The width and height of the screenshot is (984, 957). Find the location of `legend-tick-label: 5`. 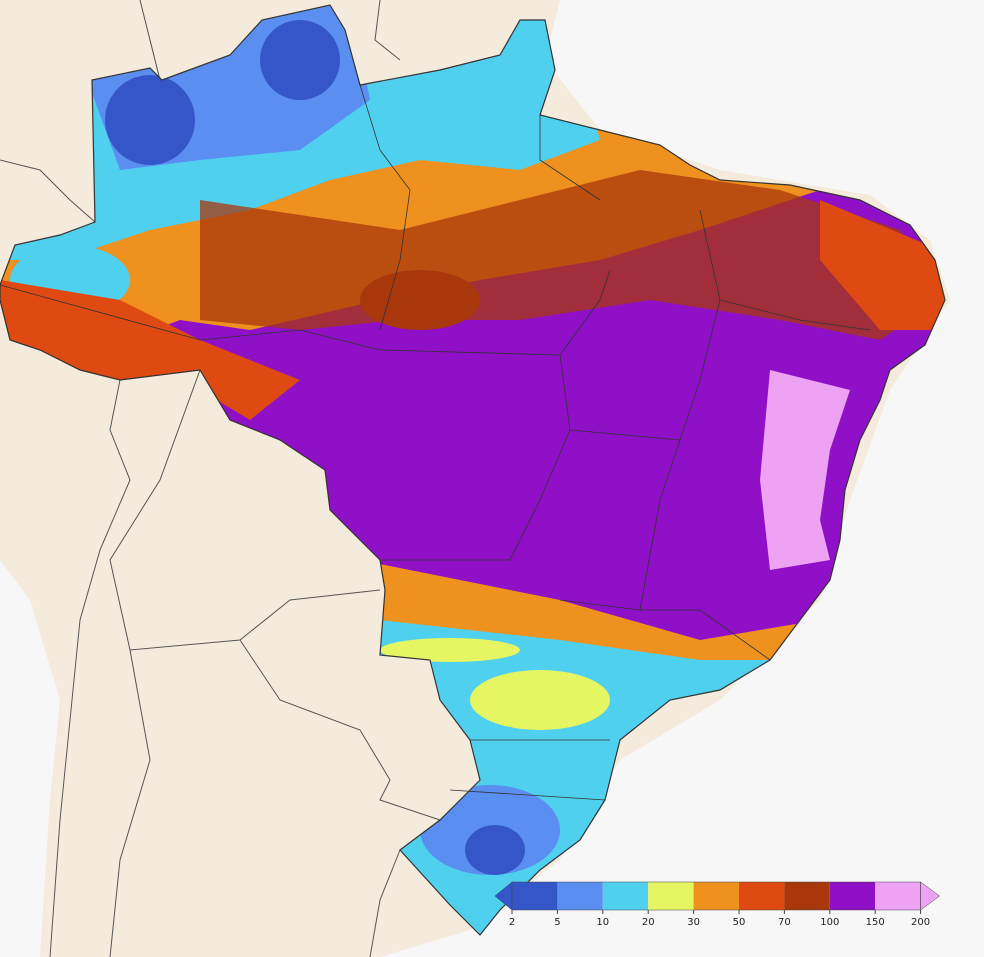

legend-tick-label: 5 is located at coordinates (557, 922).